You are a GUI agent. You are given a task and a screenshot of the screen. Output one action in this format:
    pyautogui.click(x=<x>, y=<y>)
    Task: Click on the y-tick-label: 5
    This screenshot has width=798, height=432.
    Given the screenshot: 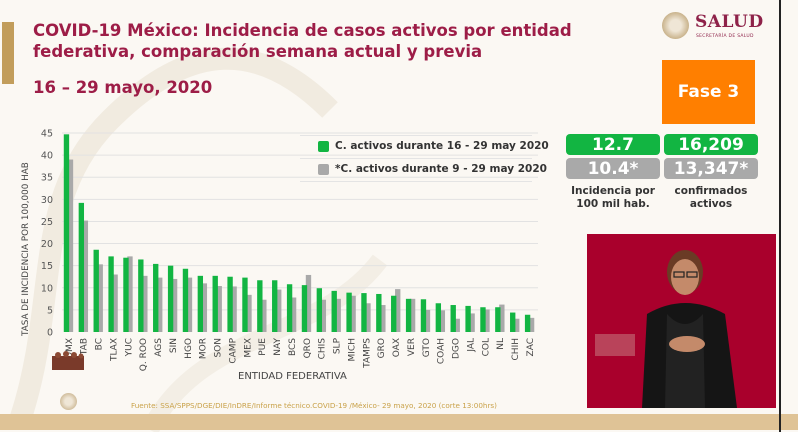 What is the action you would take?
    pyautogui.click(x=50, y=310)
    